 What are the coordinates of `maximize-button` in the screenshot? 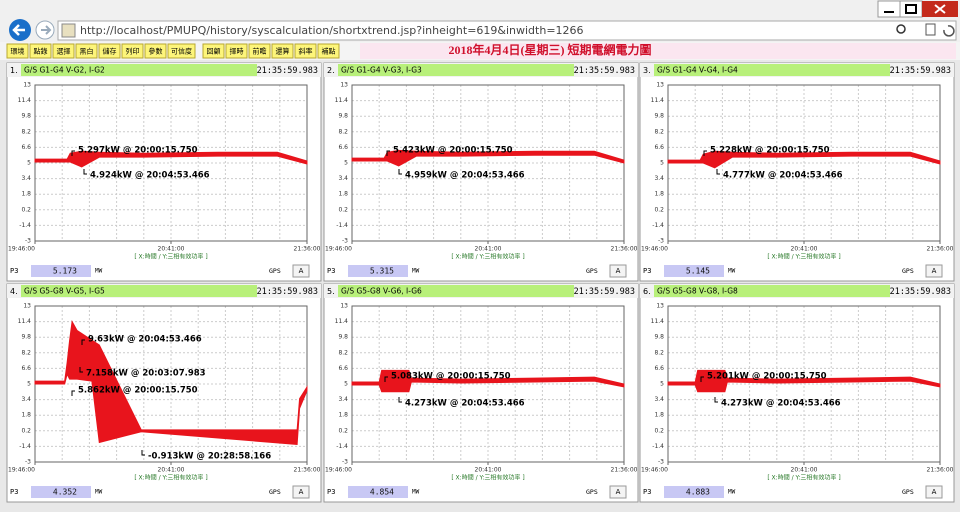 It's located at (911, 9).